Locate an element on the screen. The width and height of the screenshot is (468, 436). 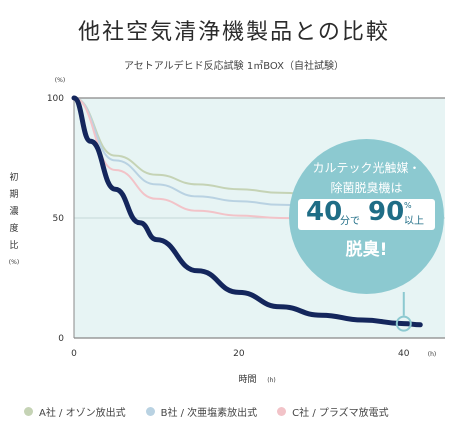
x-axis-label: 時間 is located at coordinates (247, 379).